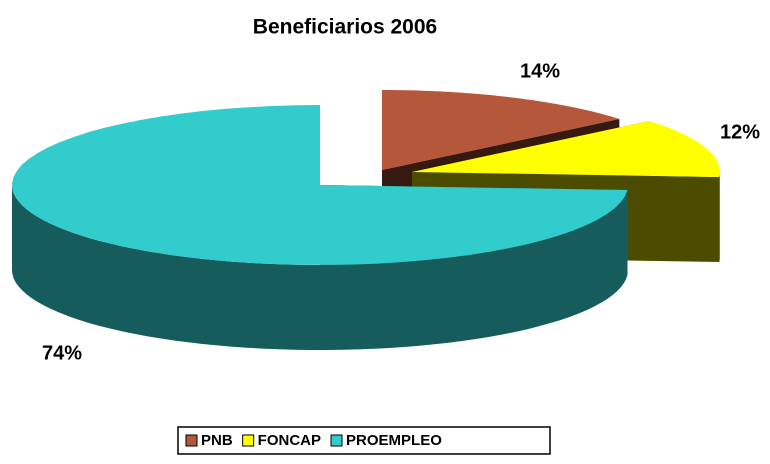 This screenshot has height=464, width=770. What do you see at coordinates (719, 217) in the screenshot?
I see `slice-side-shade` at bounding box center [719, 217].